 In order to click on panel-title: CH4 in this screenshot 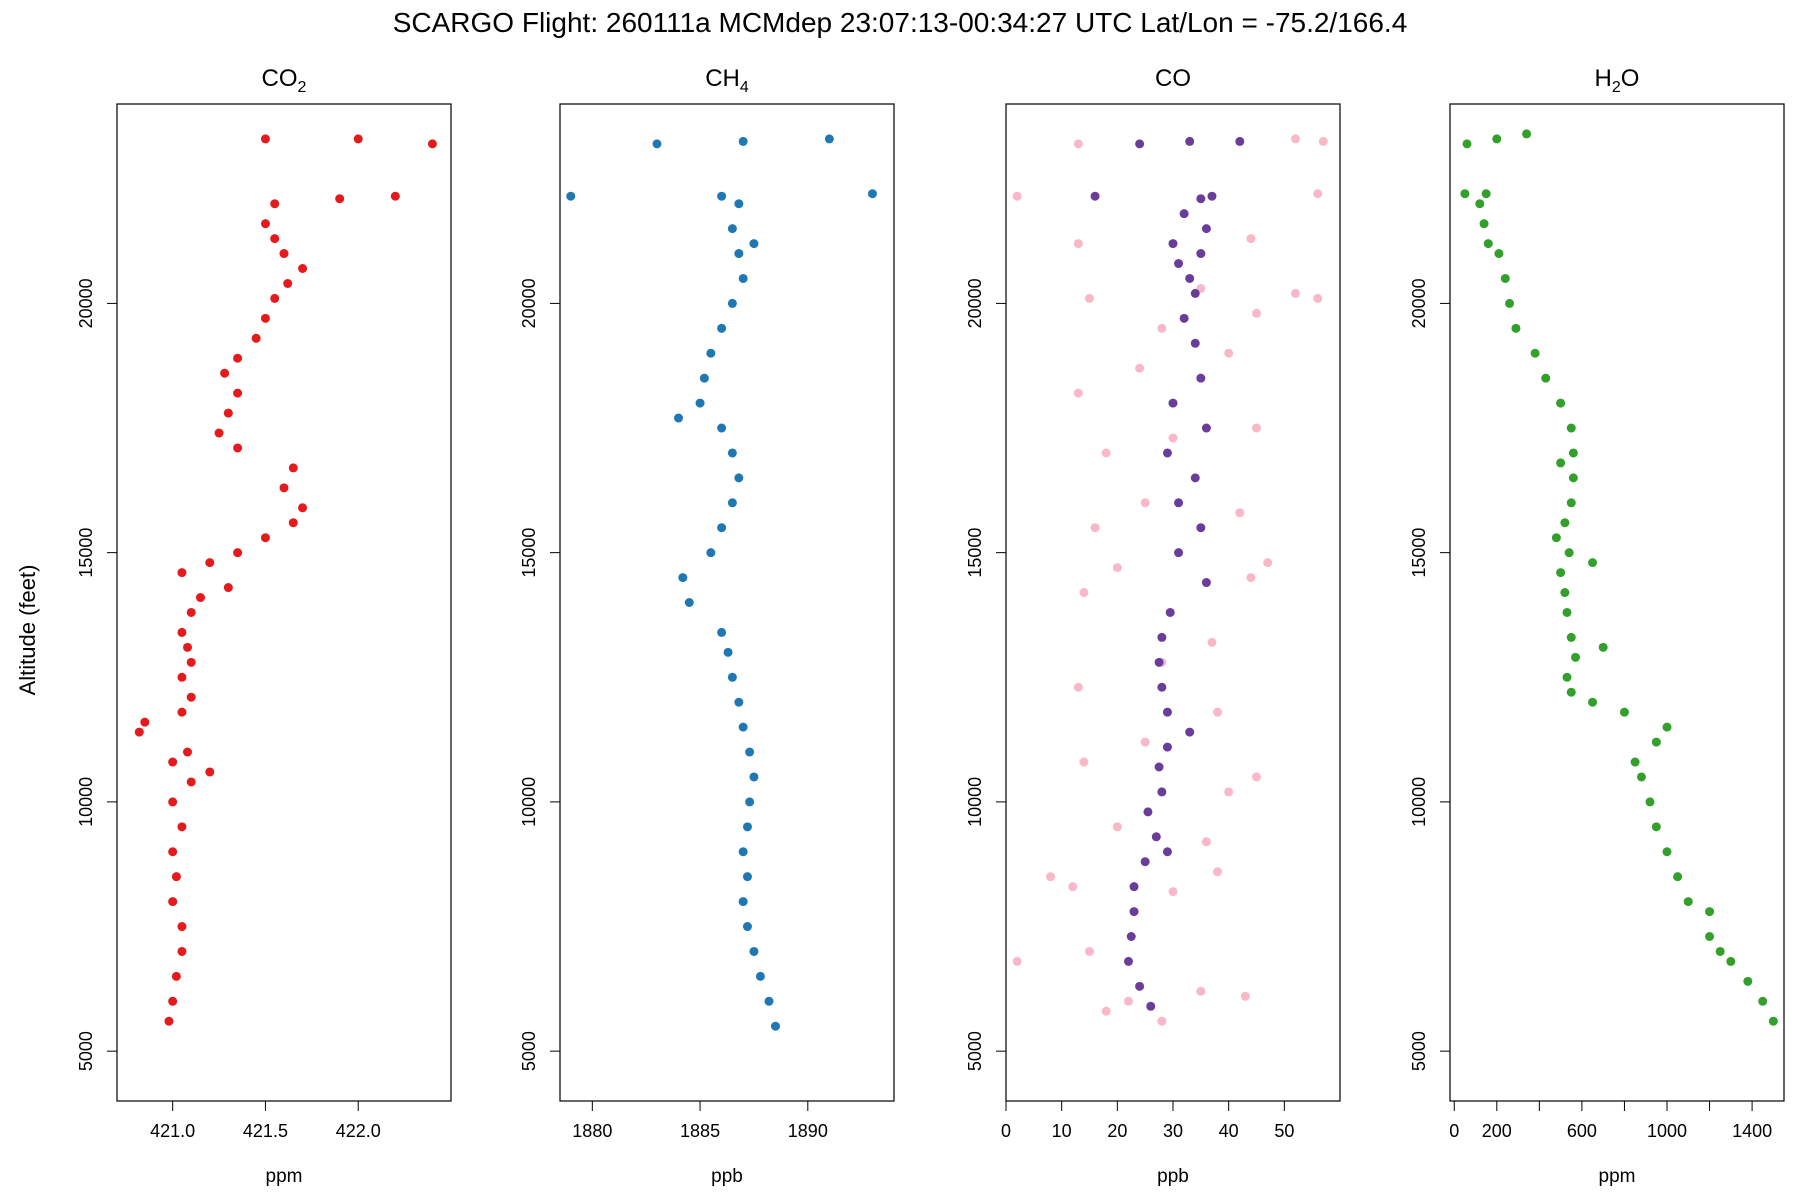, I will do `click(727, 80)`.